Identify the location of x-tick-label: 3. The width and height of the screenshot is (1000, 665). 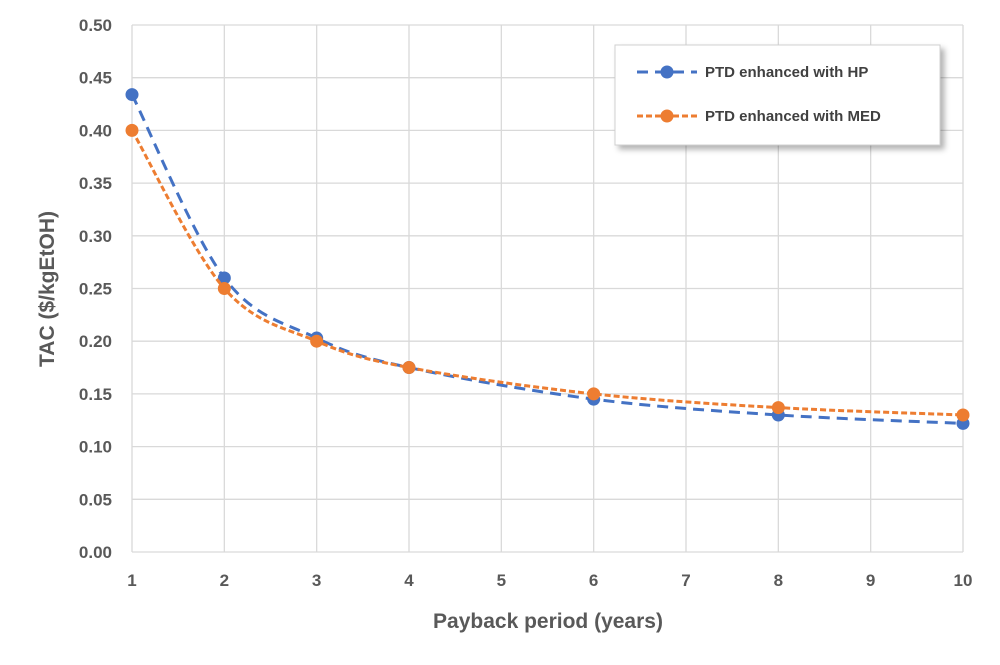
(316, 580).